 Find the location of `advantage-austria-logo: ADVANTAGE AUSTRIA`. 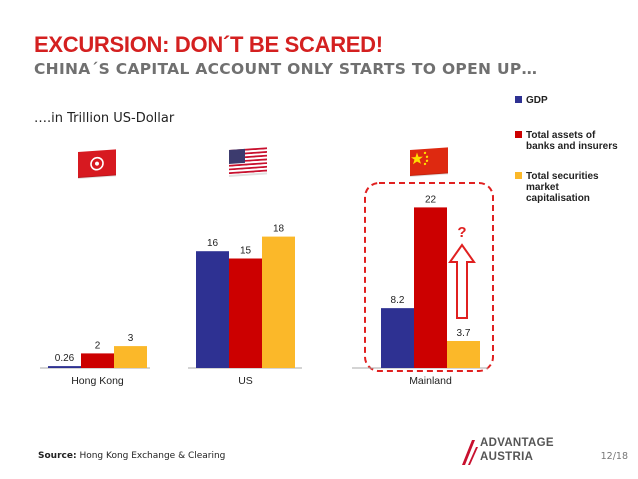

advantage-austria-logo: ADVANTAGE AUSTRIA is located at coordinates (520, 452).